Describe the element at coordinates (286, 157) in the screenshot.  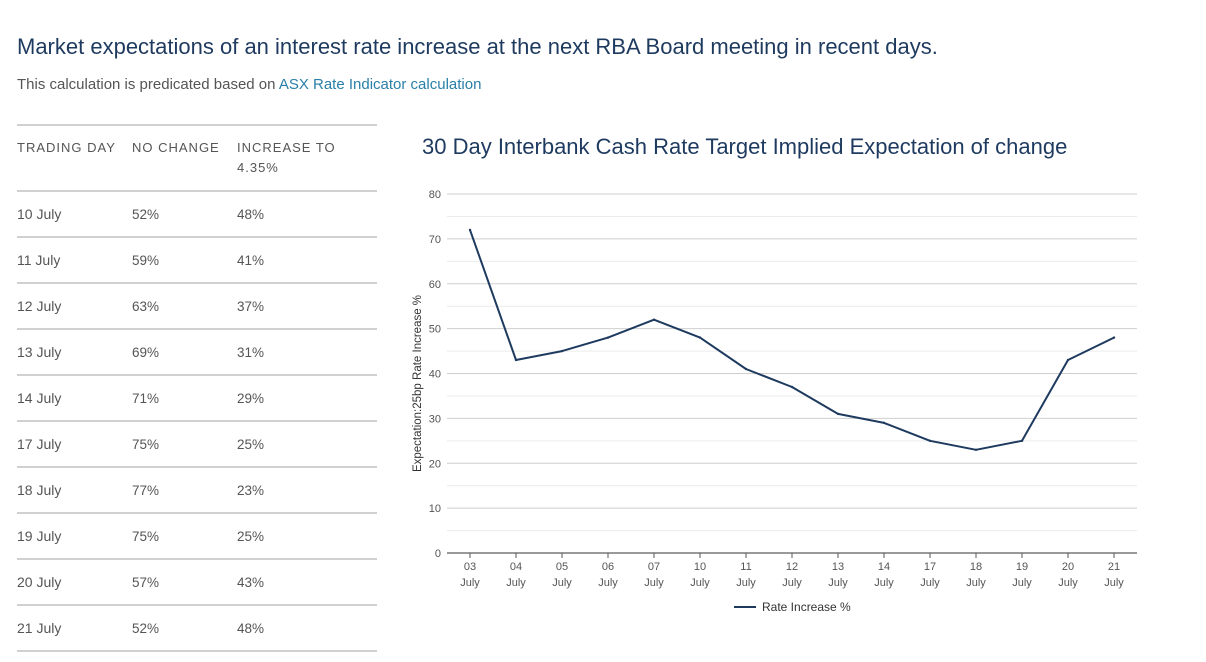
I see `header-increase: INCREASE TO 4.35%` at that location.